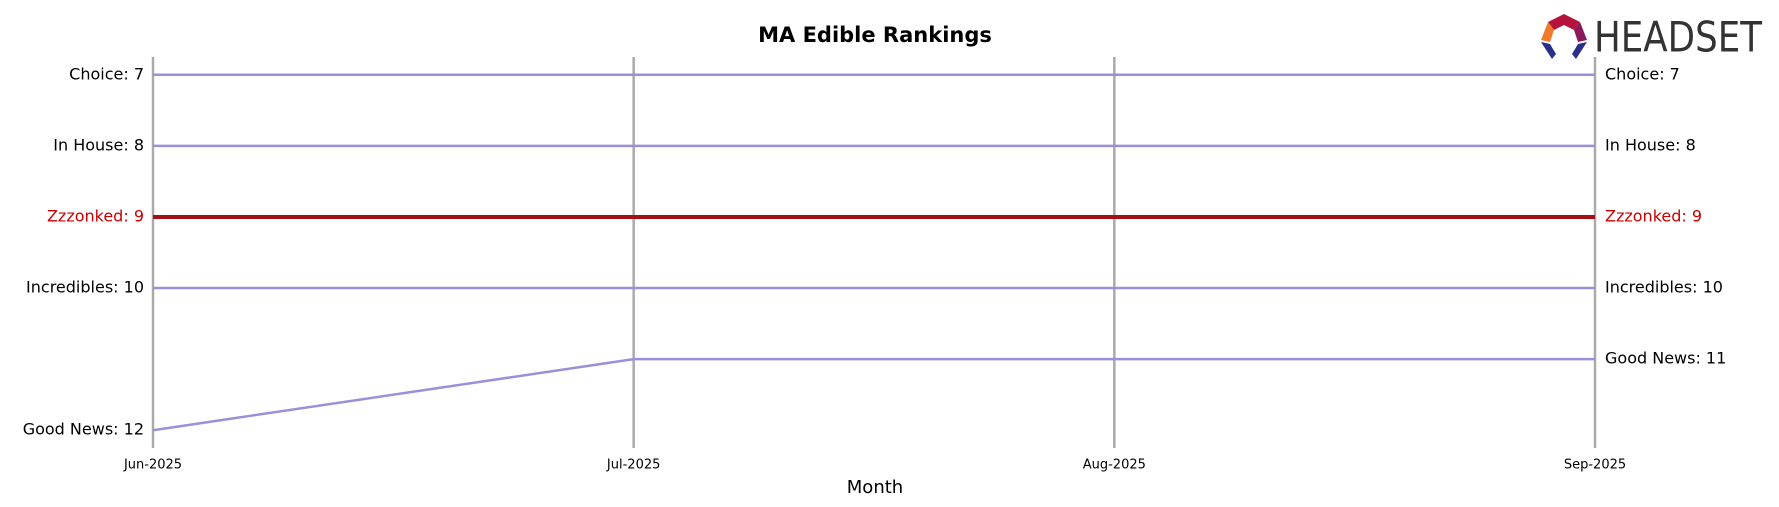 Image resolution: width=1779 pixels, height=507 pixels. Describe the element at coordinates (1653, 215) in the screenshot. I see `end-label: Zzzonked: 9` at that location.